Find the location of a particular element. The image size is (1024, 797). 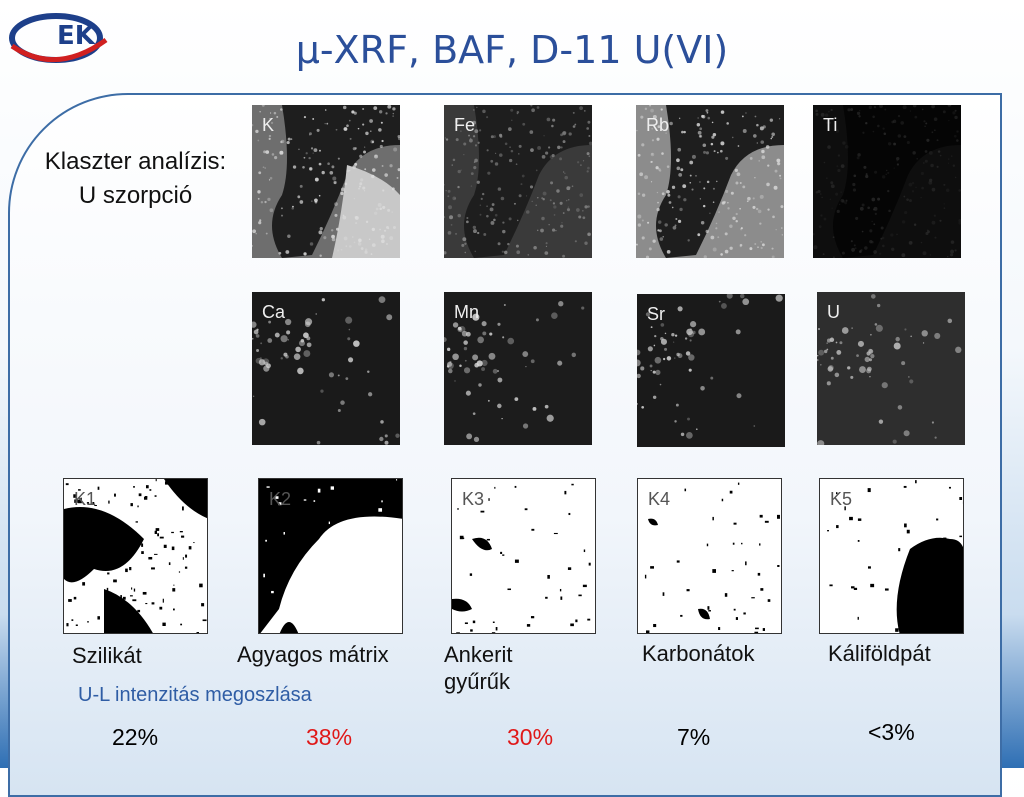

element-map: U is located at coordinates (891, 368).